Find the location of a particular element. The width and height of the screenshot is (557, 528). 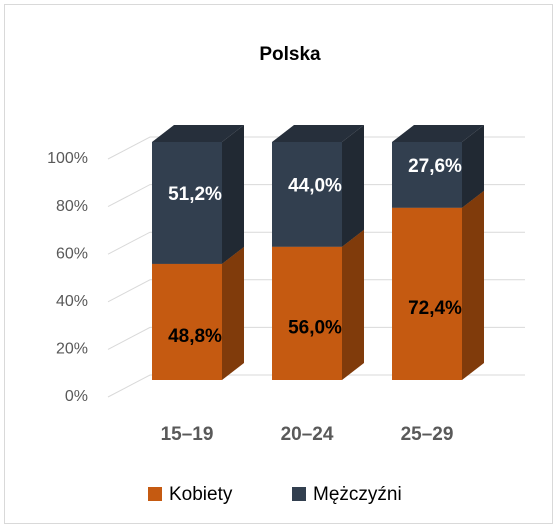

data-label: 44,0% is located at coordinates (315, 185).